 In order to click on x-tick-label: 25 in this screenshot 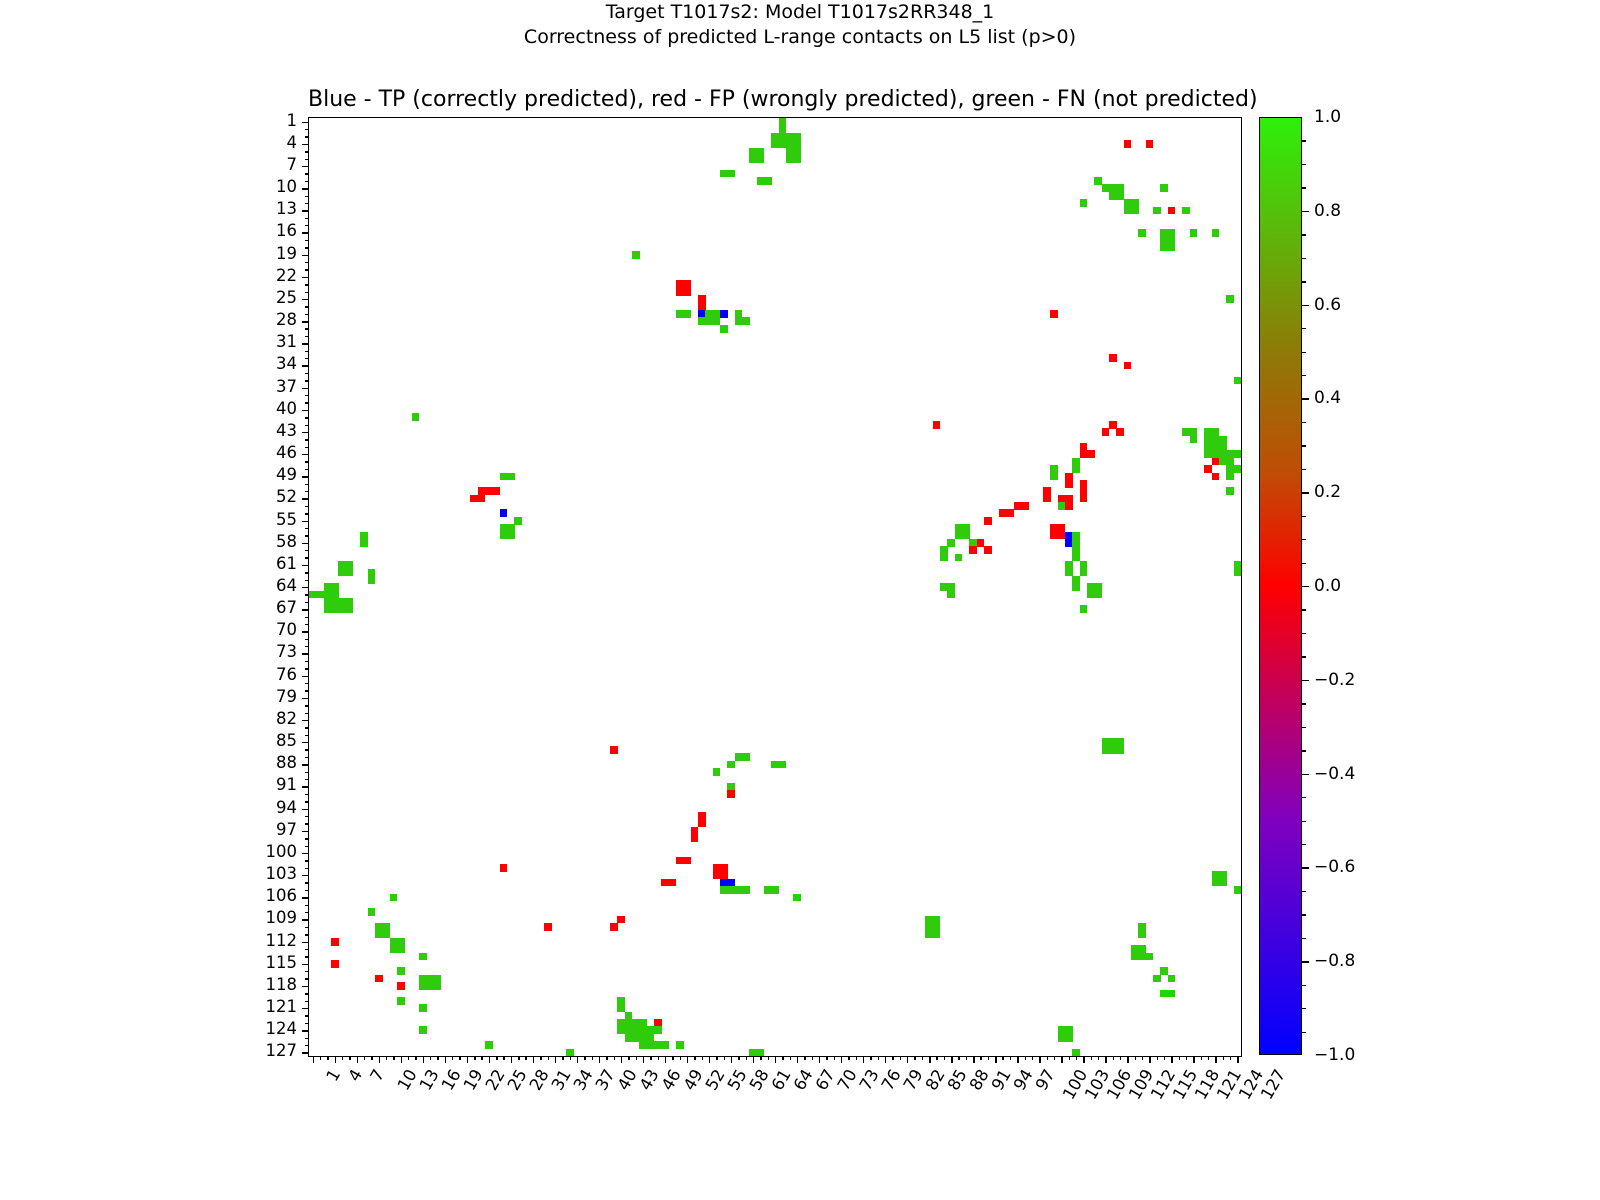, I will do `click(517, 1080)`.